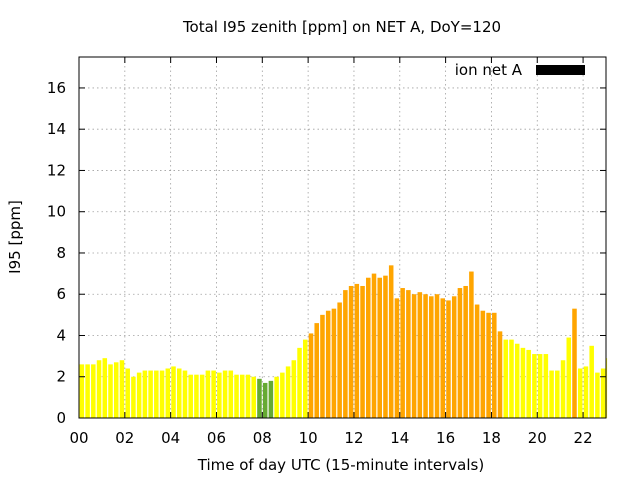  Describe the element at coordinates (61, 418) in the screenshot. I see `y-tick-label: 0` at that location.